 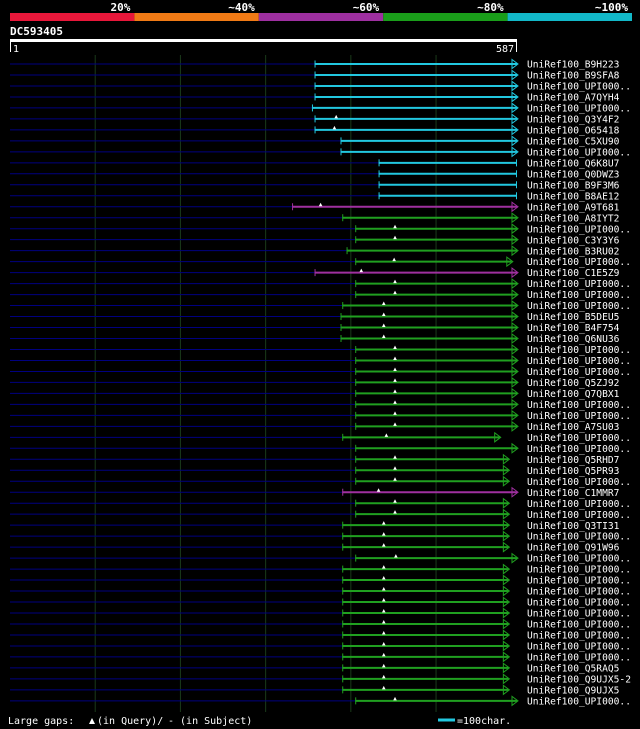 I want to click on hit-label: UniRef100_A7QYH4, so click(x=573, y=98).